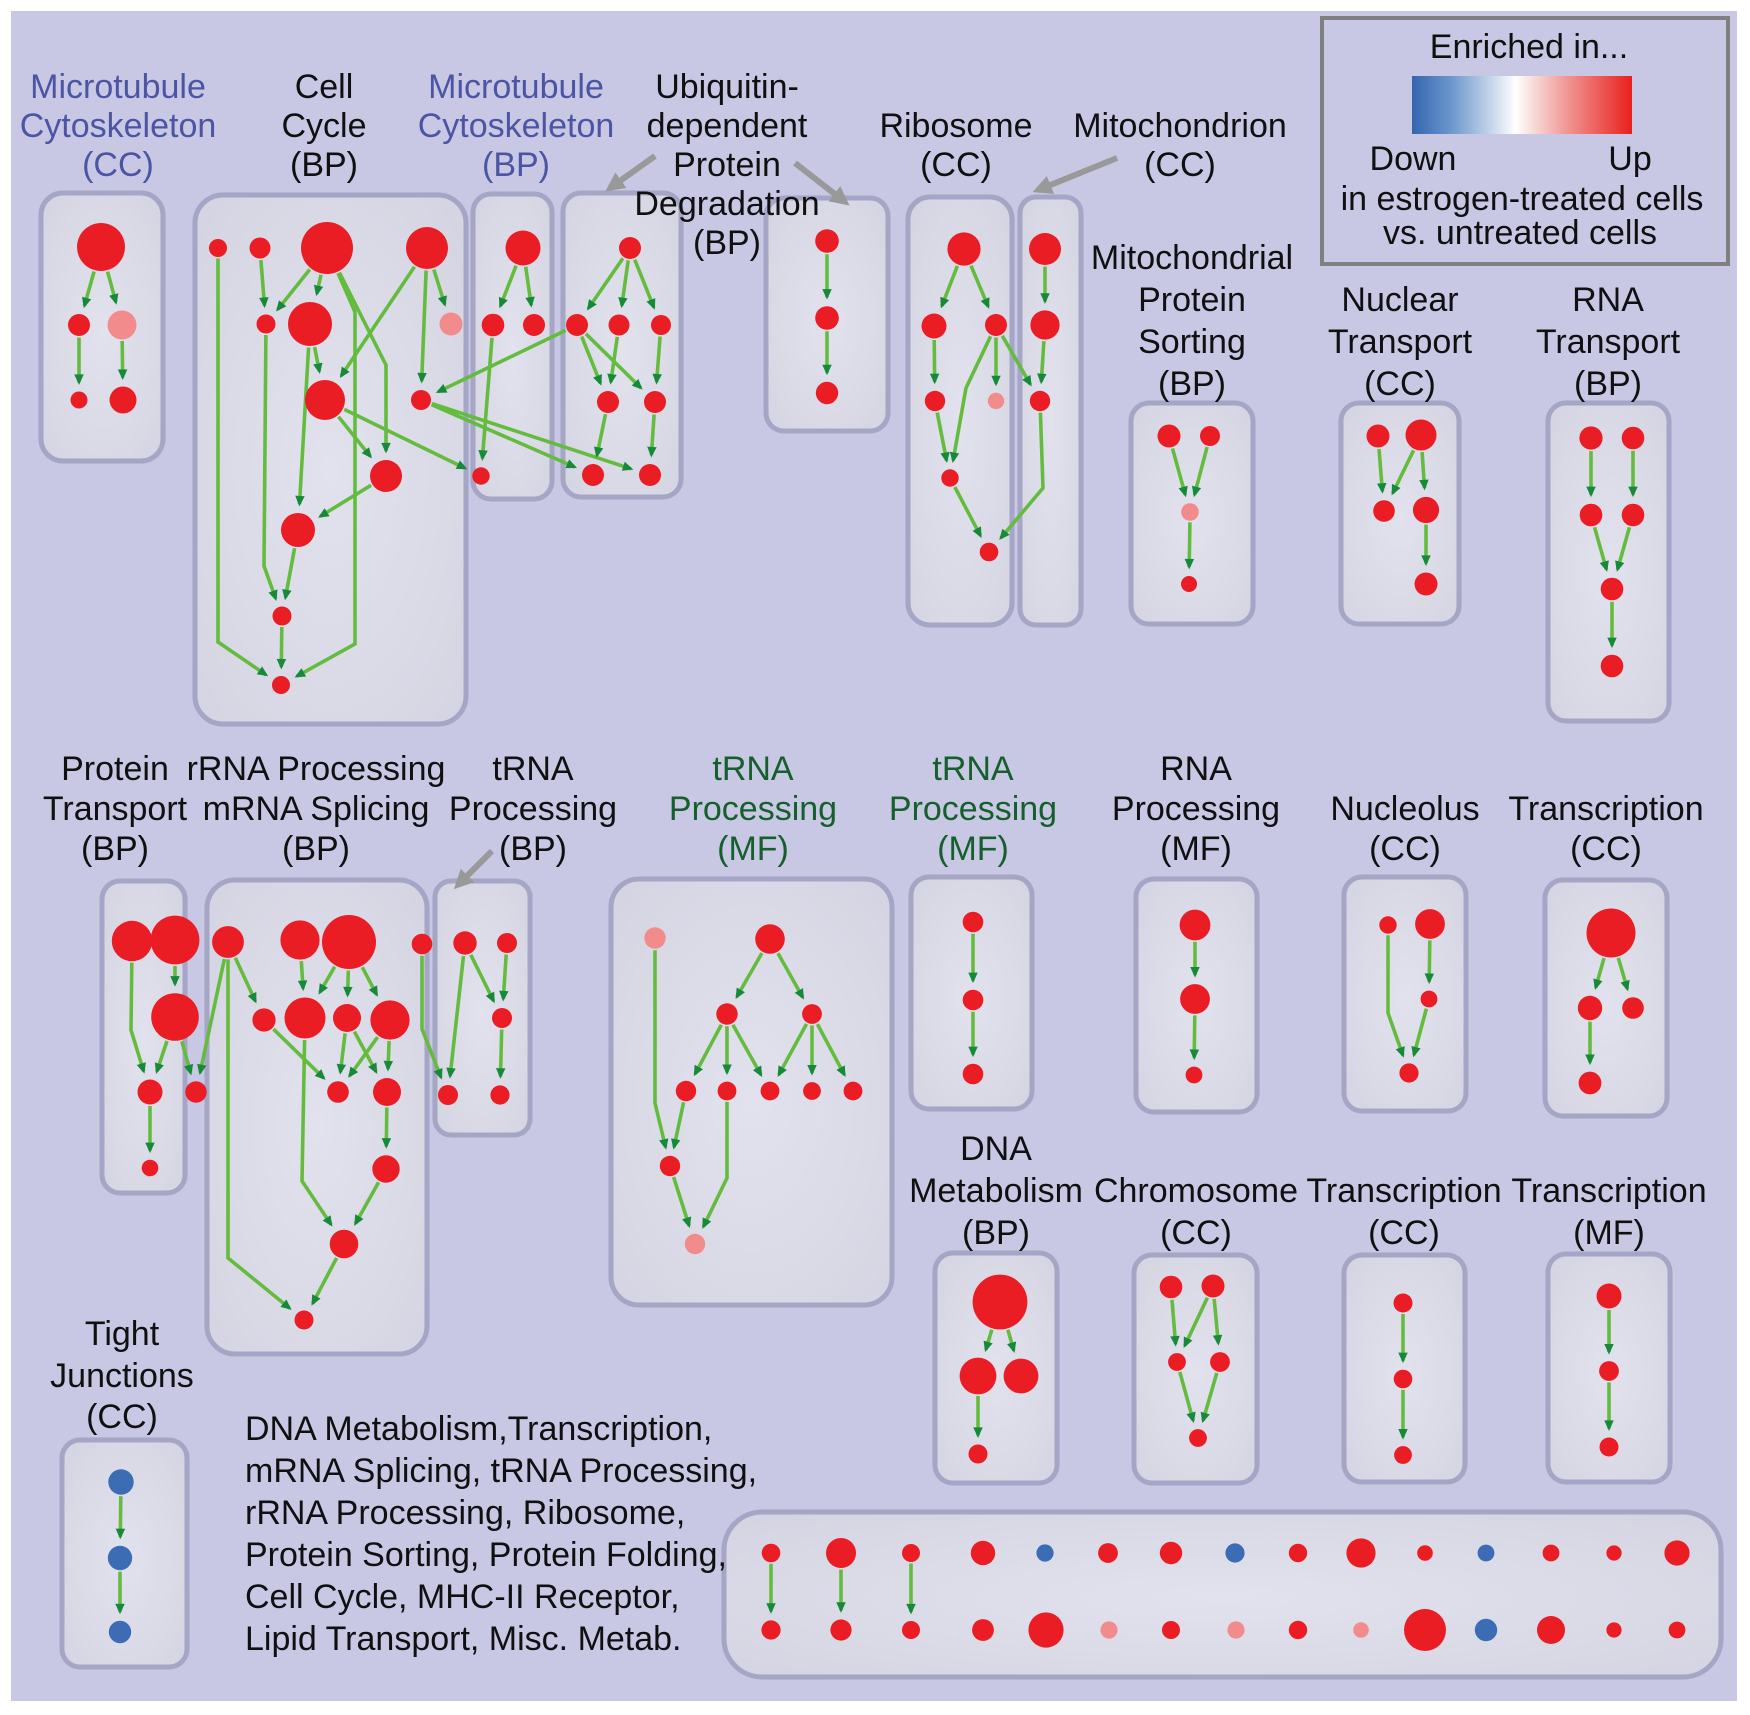 This screenshot has height=1715, width=1750. What do you see at coordinates (1404, 809) in the screenshot?
I see `svg-text: Nucleolus` at bounding box center [1404, 809].